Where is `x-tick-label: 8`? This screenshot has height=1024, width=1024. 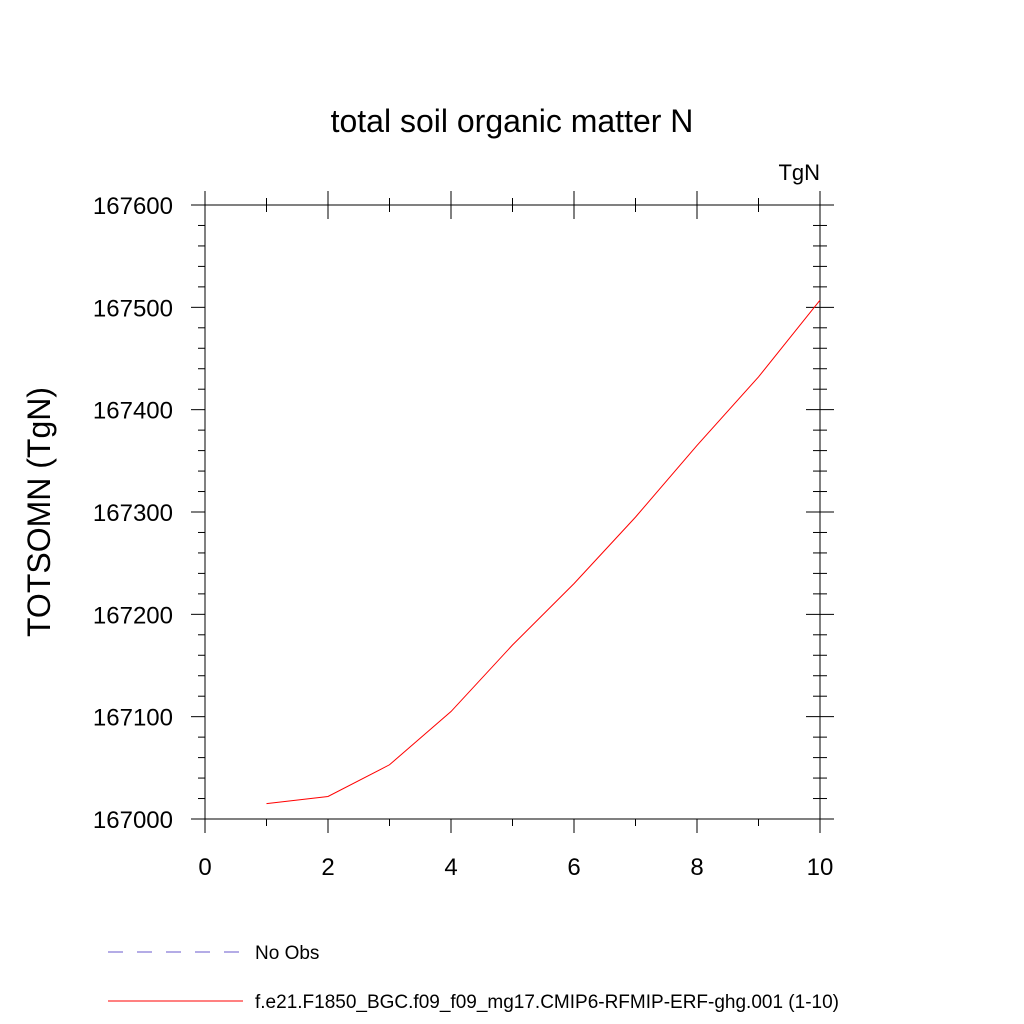
x-tick-label: 8 is located at coordinates (696, 867).